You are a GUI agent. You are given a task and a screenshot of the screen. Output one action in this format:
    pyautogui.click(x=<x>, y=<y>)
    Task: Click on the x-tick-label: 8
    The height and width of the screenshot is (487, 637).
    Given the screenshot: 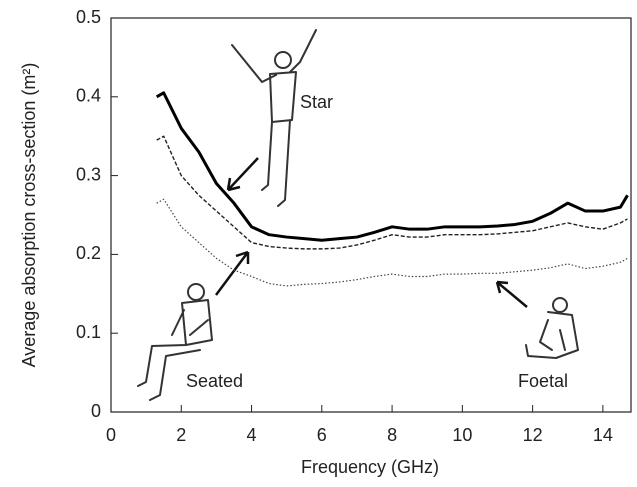 What is the action you would take?
    pyautogui.click(x=392, y=435)
    